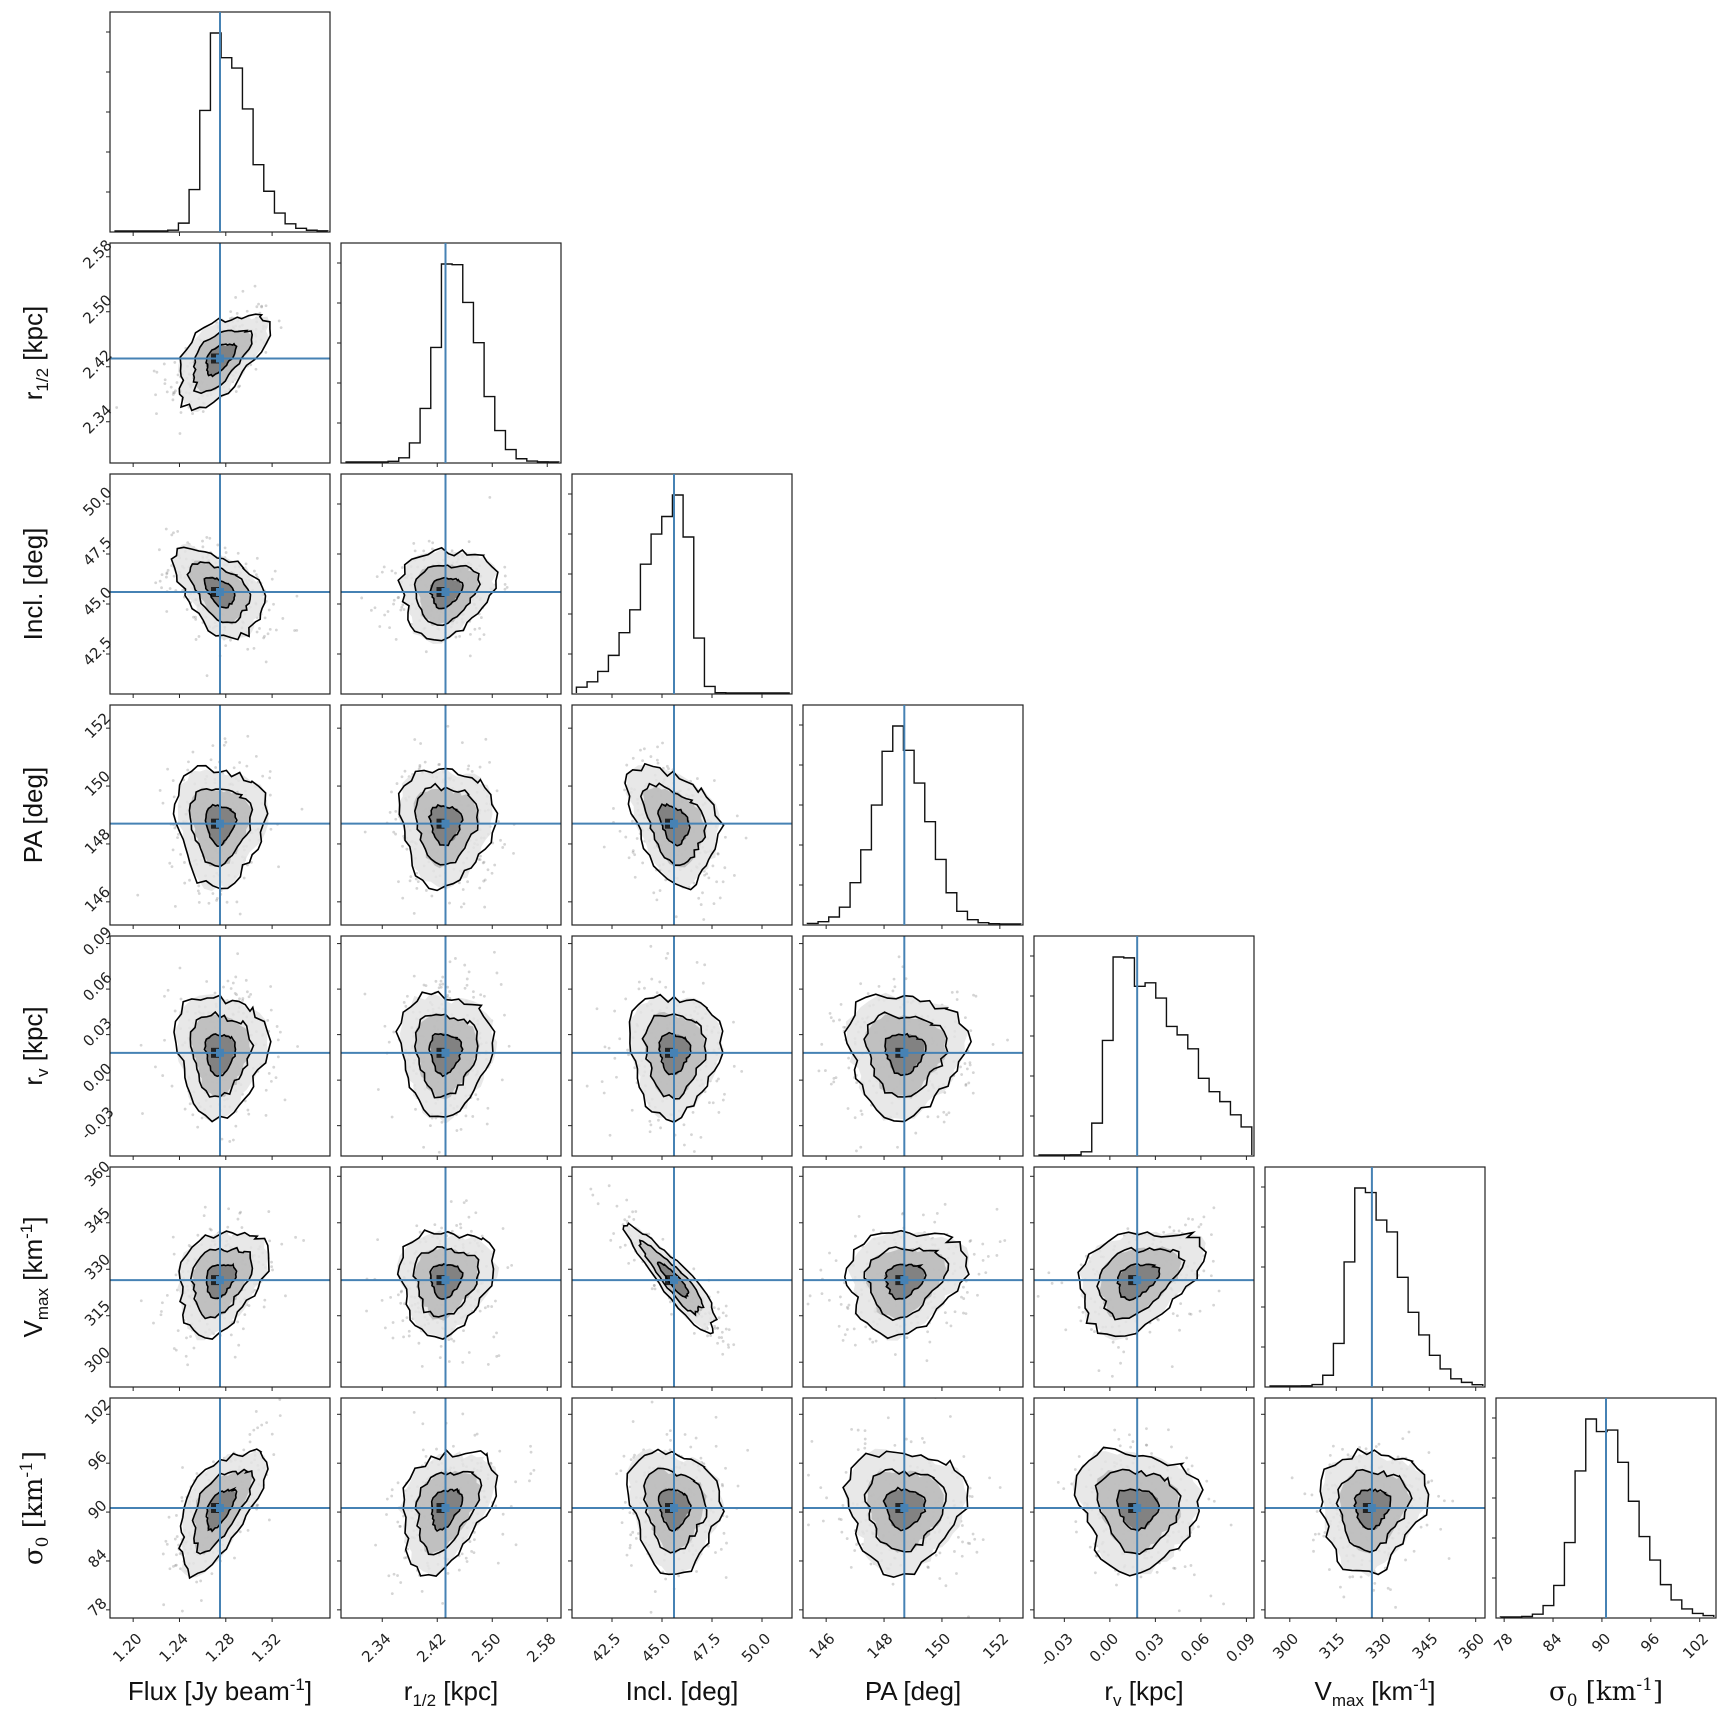  What do you see at coordinates (914, 825) in the screenshot?
I see `histogram-steps` at bounding box center [914, 825].